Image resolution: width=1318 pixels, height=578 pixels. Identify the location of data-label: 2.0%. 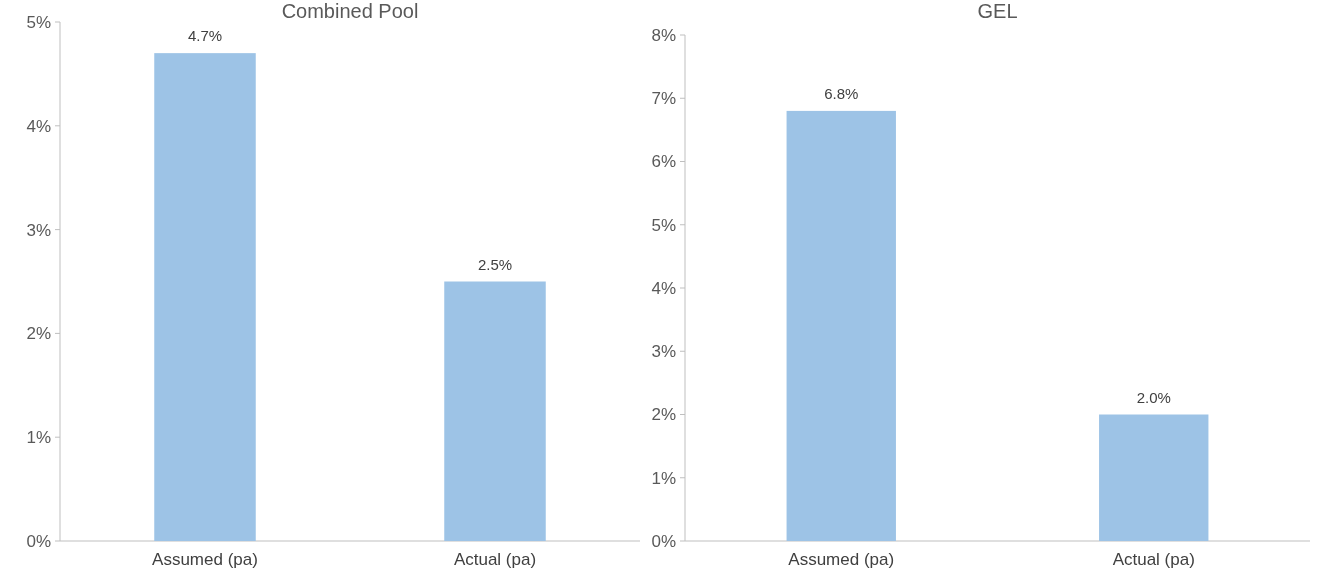
(1153, 397).